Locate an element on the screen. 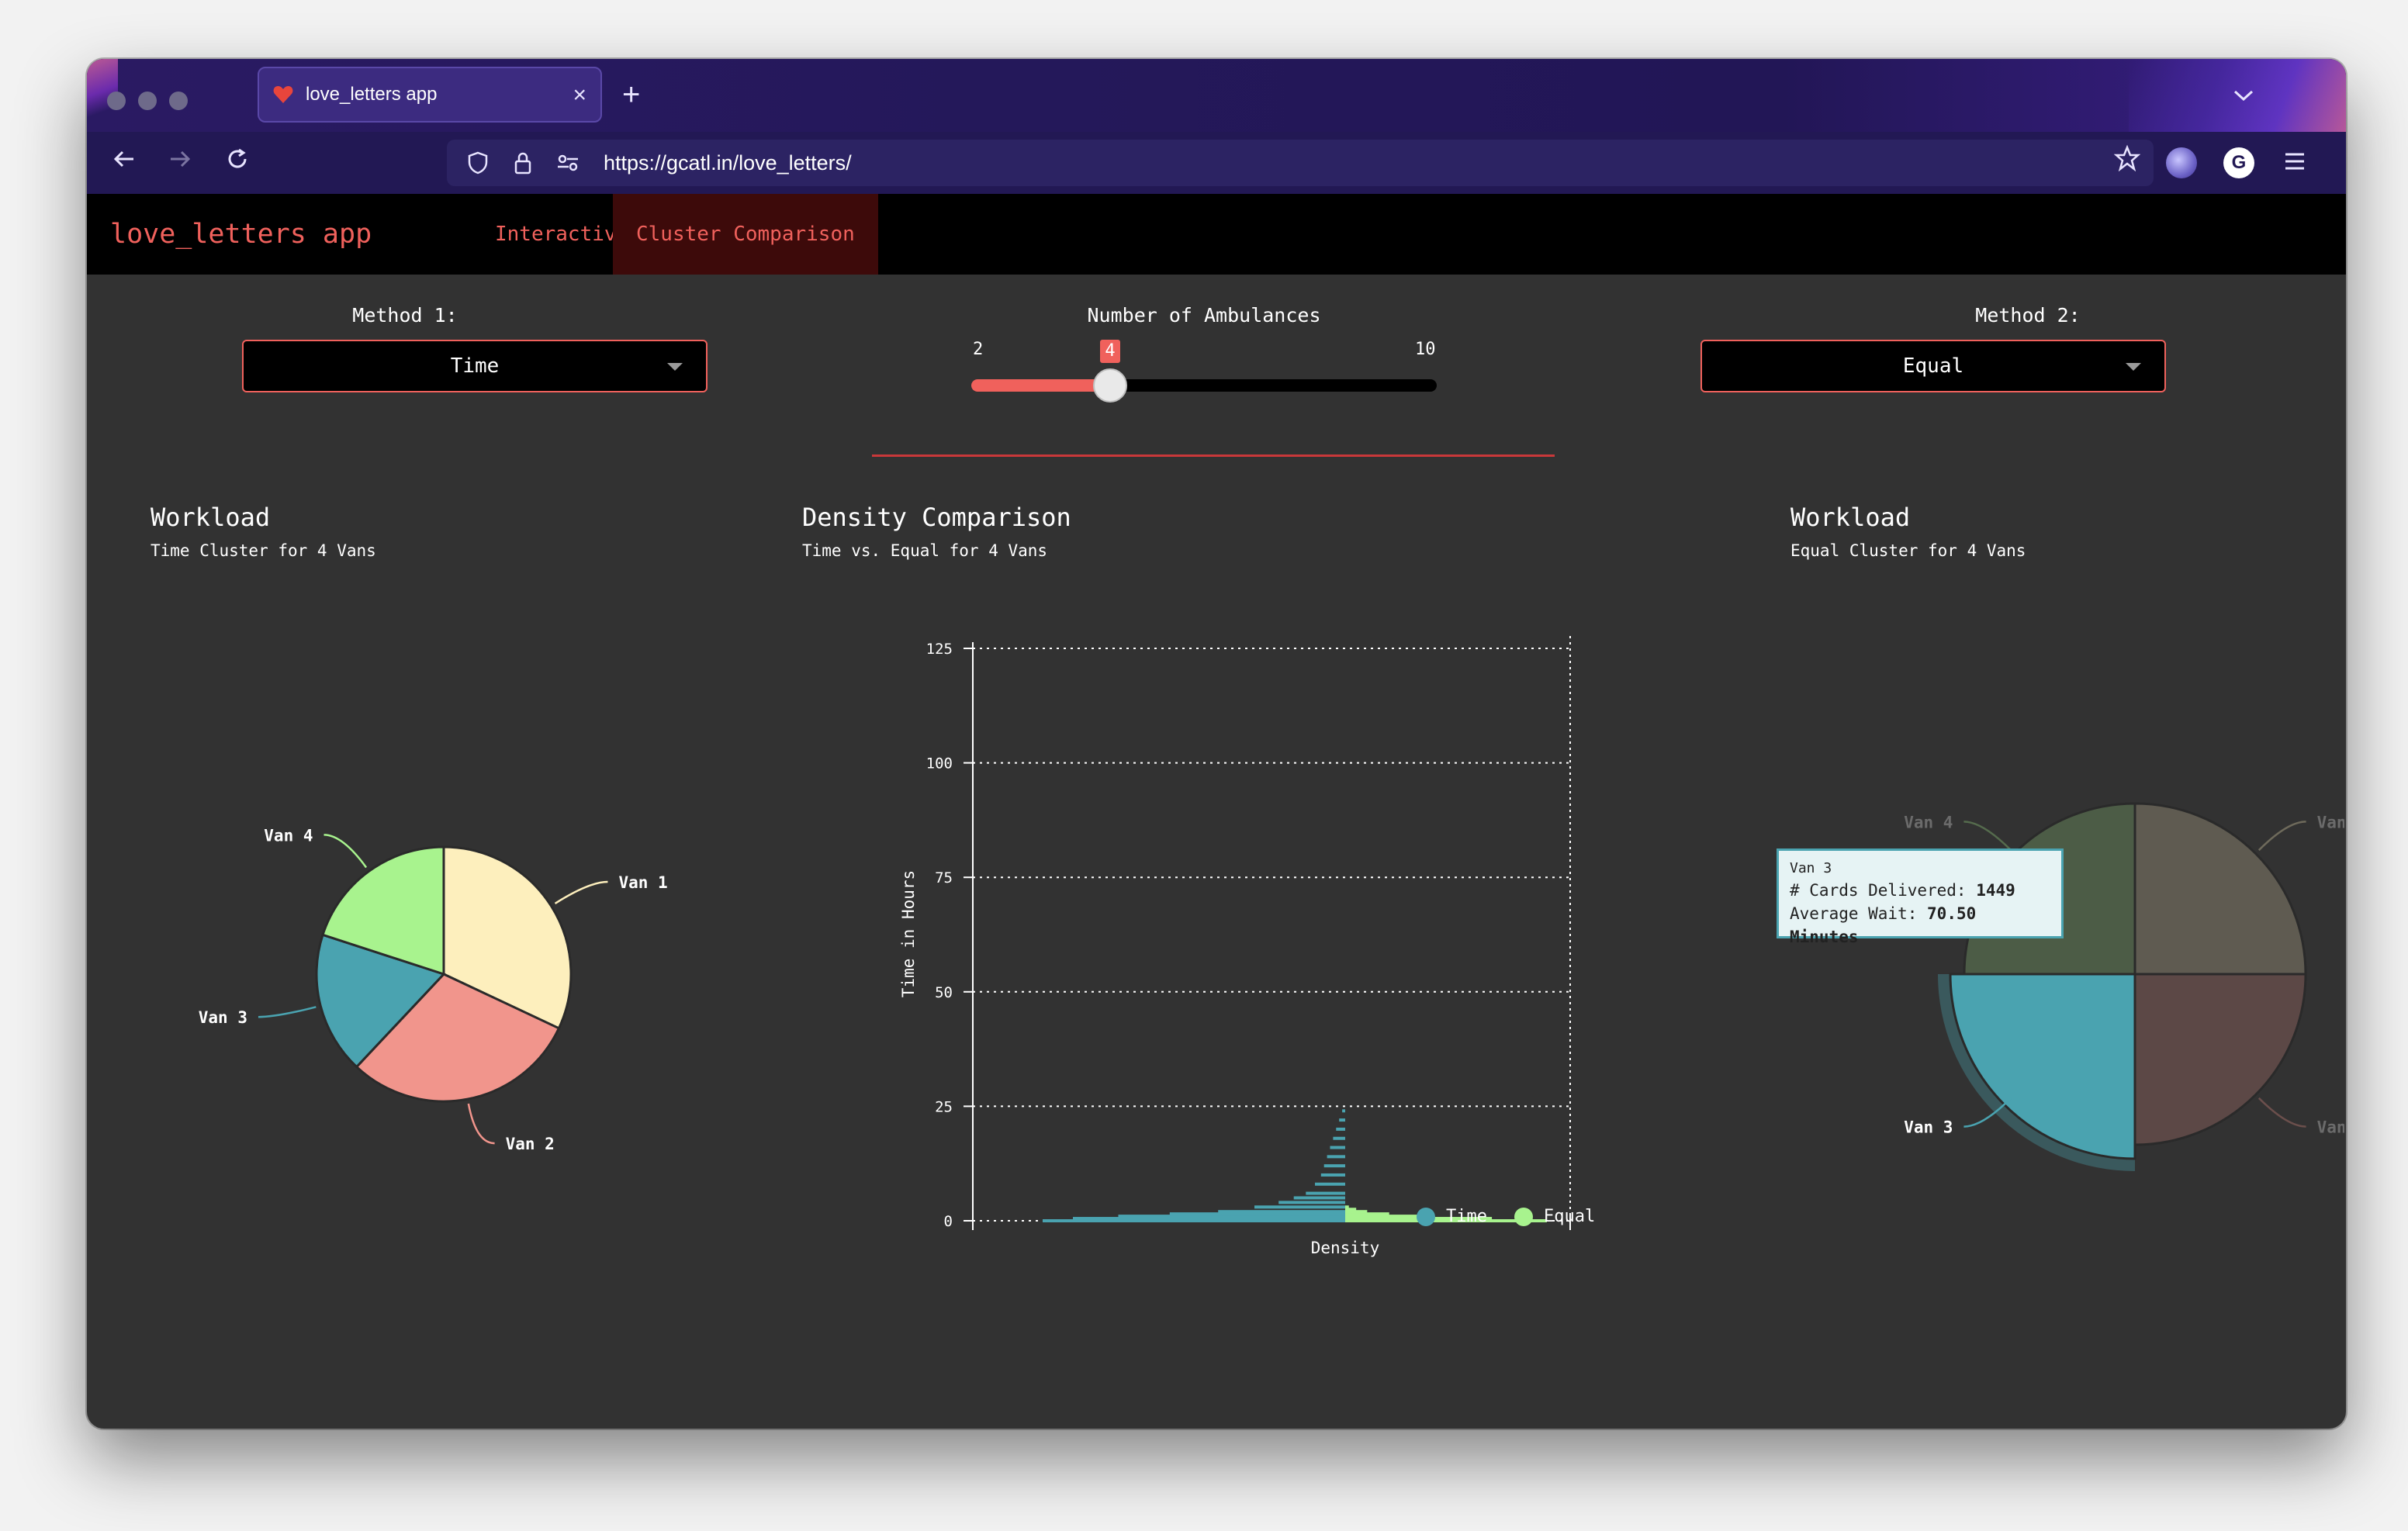  y-tick-label: 25 is located at coordinates (944, 1106).